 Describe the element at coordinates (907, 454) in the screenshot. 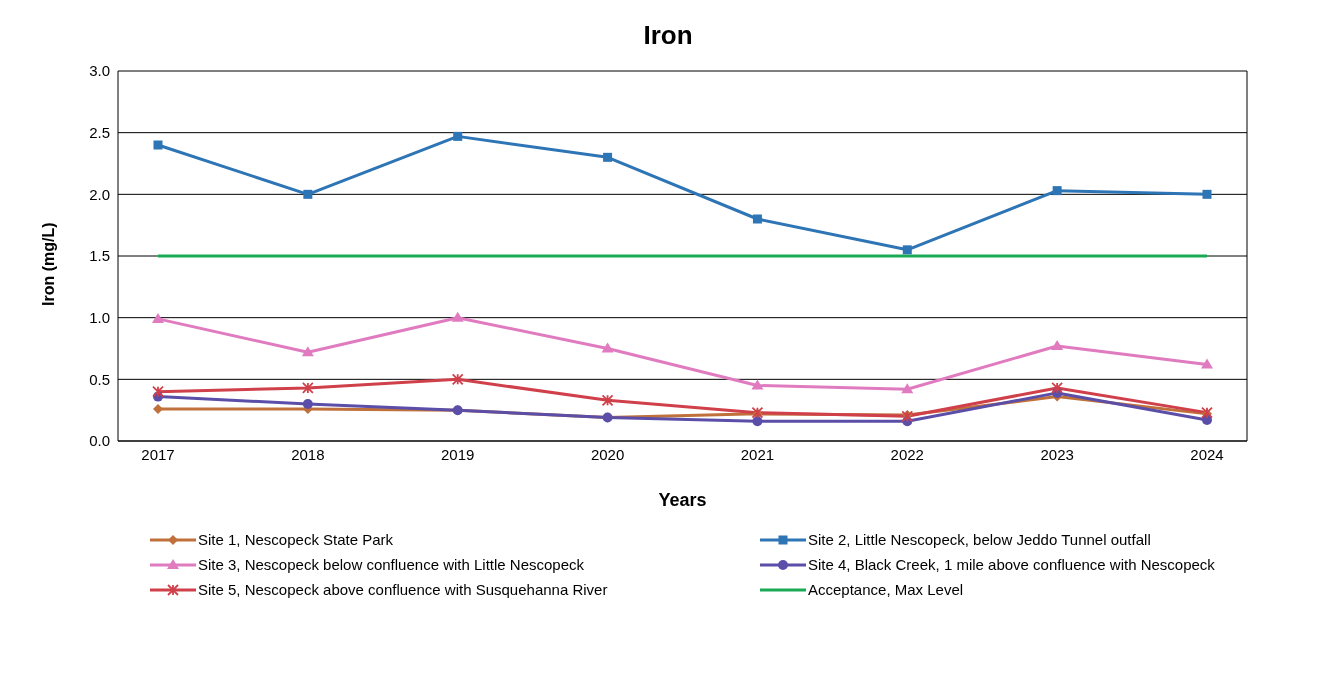

I see `x-tick-label: 2022` at that location.